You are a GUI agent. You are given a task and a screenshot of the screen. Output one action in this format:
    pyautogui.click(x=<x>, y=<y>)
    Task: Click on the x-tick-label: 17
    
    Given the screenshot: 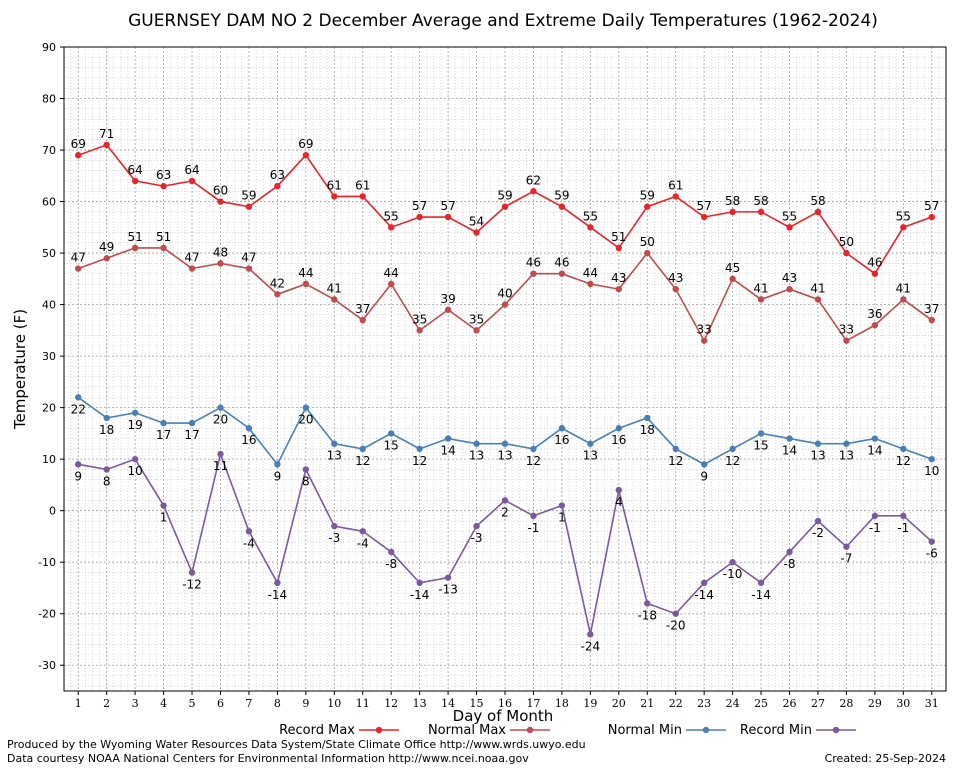 What is the action you would take?
    pyautogui.click(x=533, y=703)
    